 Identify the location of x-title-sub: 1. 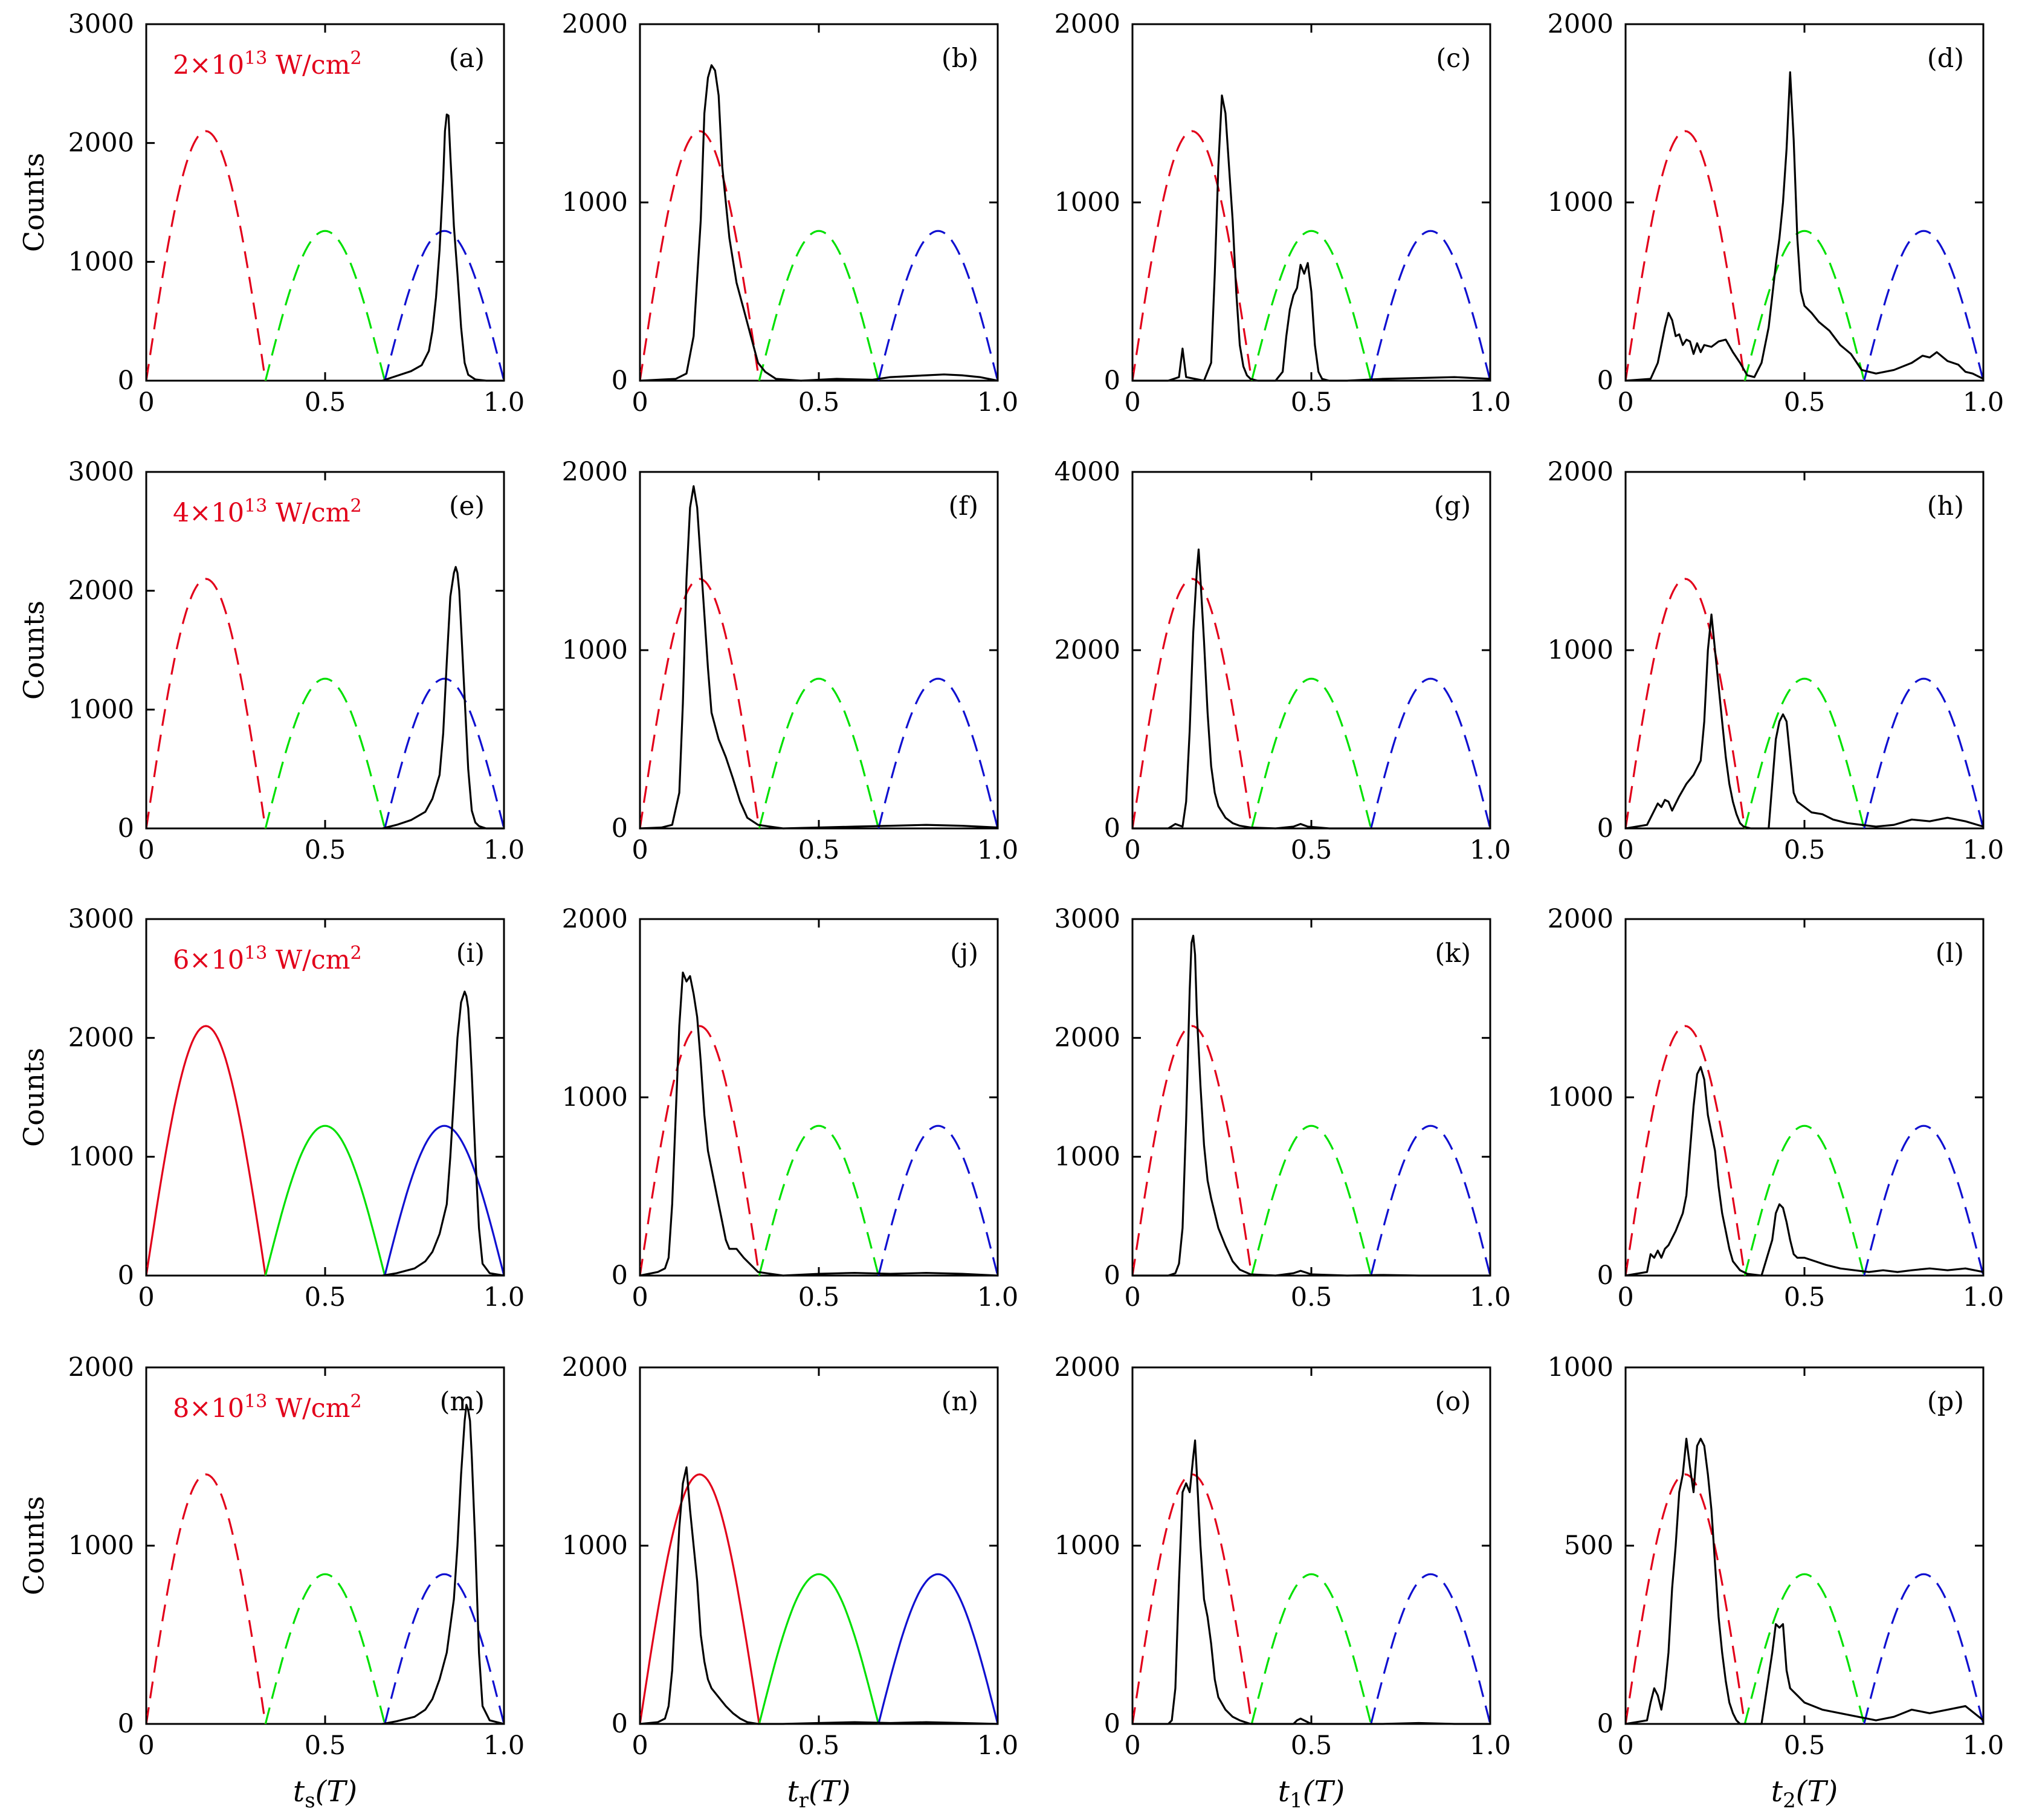
(1296, 1801).